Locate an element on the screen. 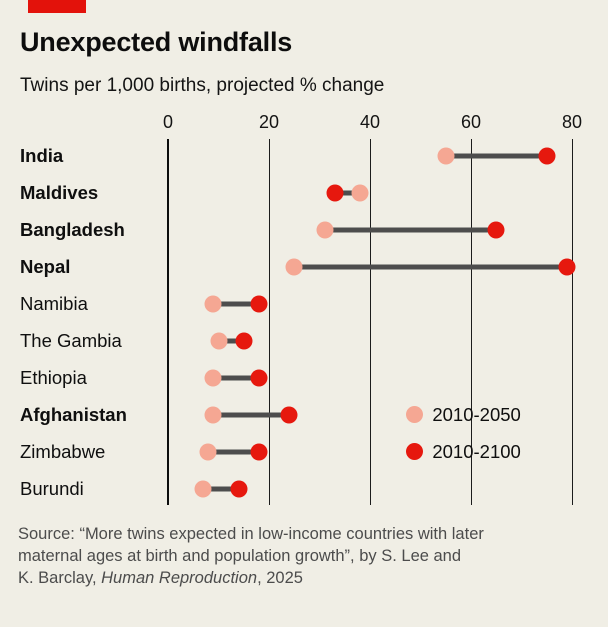 This screenshot has height=627, width=608. dumbbell-row: Burundi is located at coordinates (304, 488).